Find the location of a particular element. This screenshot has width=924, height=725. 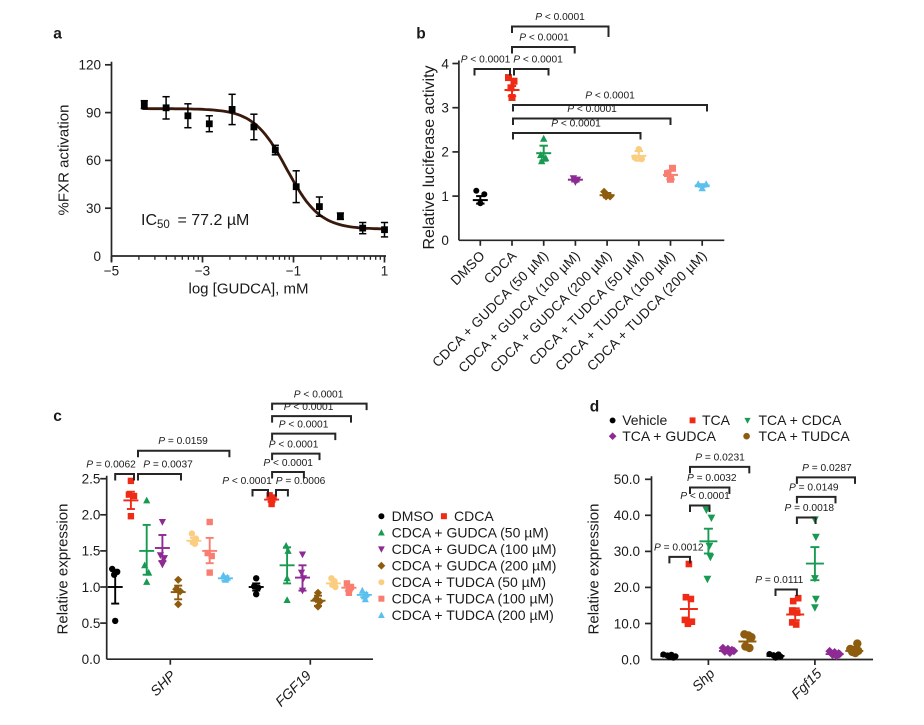

svg-text: Relative luciferase activity is located at coordinates (429, 157).